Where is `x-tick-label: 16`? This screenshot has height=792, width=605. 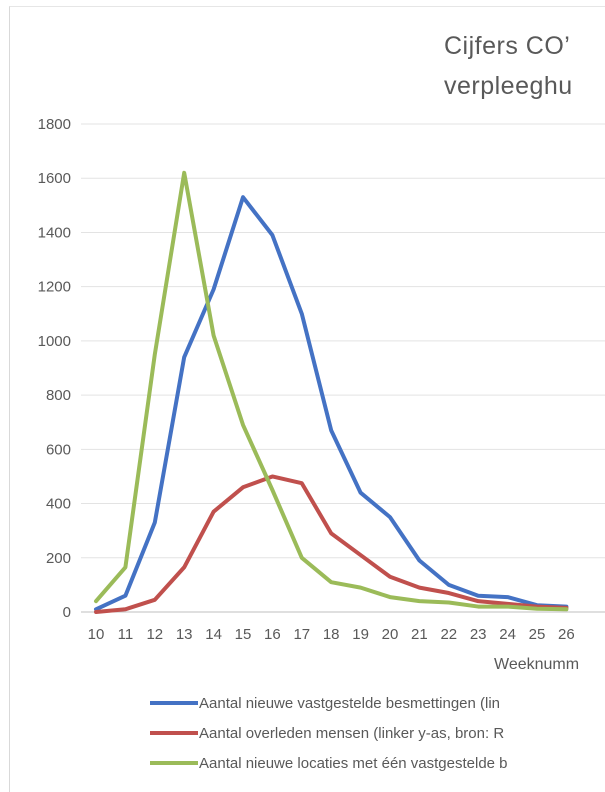 x-tick-label: 16 is located at coordinates (272, 634).